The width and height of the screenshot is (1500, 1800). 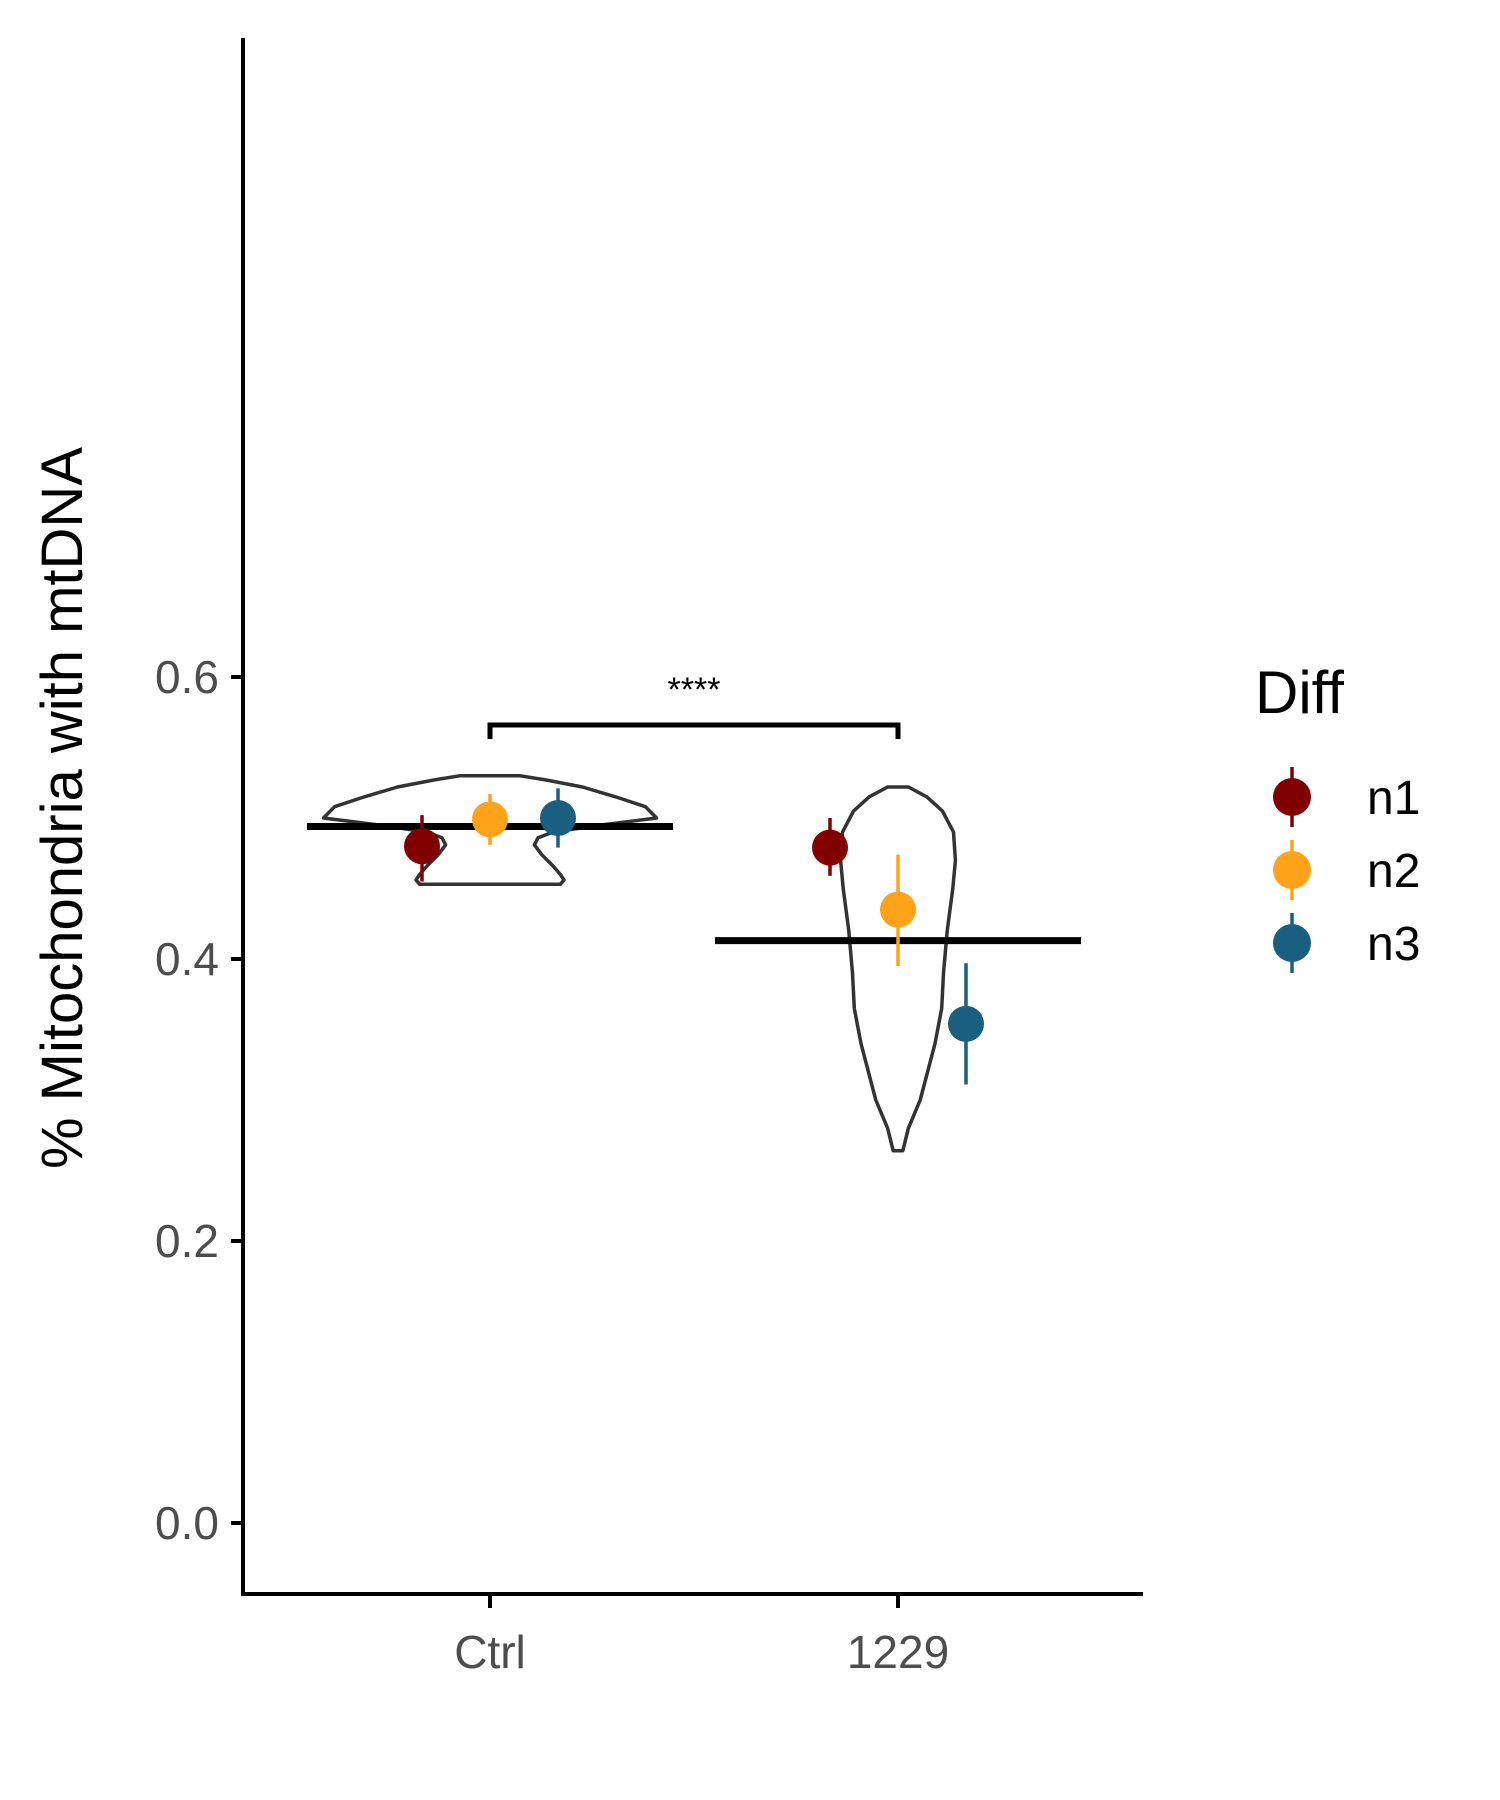 I want to click on y-tick-label: 0.4, so click(x=187, y=959).